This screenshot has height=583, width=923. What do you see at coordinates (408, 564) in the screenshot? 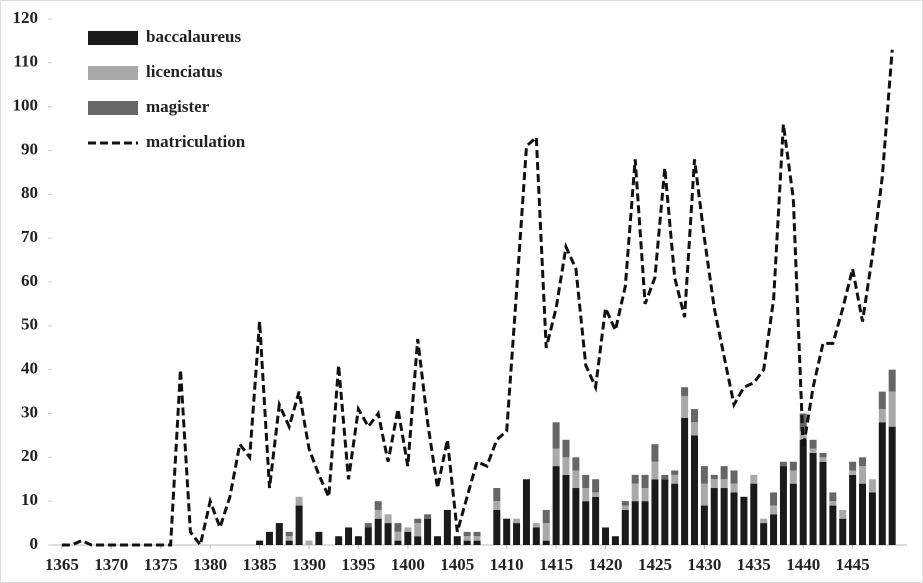
I see `x-tick-label: 1400` at bounding box center [408, 564].